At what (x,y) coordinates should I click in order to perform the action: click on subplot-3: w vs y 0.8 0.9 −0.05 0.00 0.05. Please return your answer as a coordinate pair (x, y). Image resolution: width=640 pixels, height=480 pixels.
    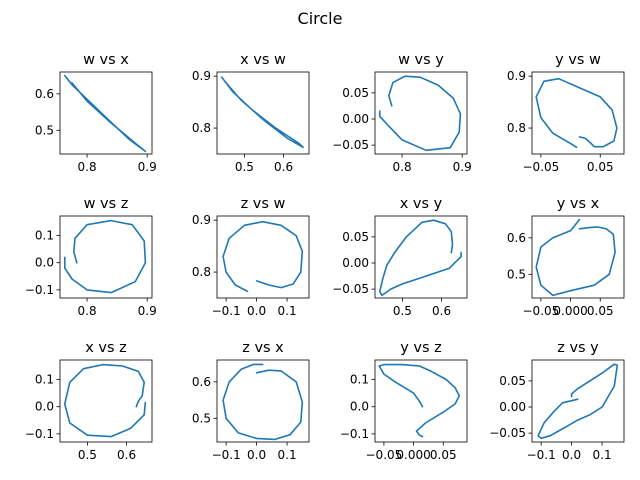
    Looking at the image, I should click on (402, 113).